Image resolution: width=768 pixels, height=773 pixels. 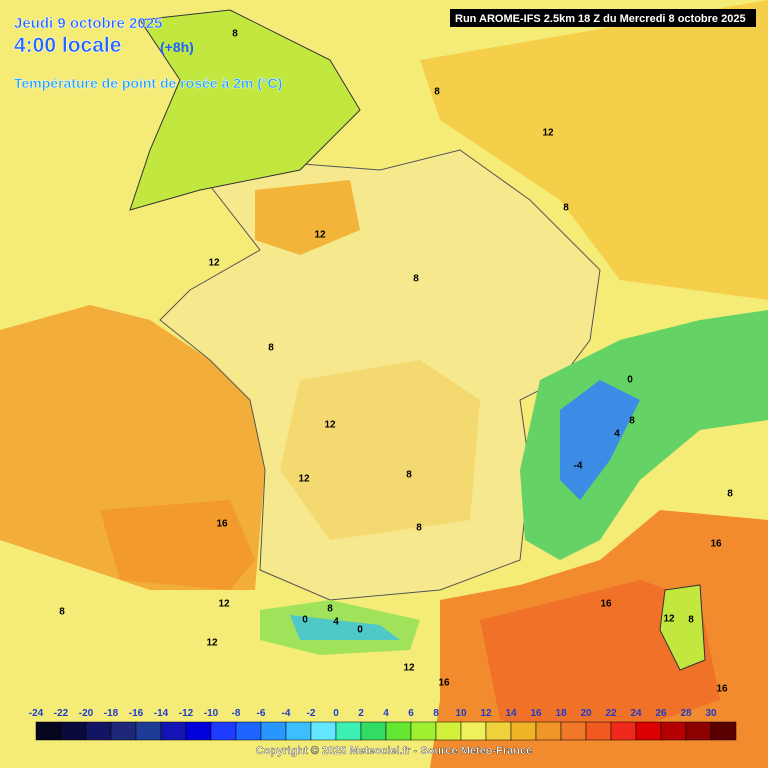 What do you see at coordinates (345, 627) in the screenshot?
I see `pyrenees-cold` at bounding box center [345, 627].